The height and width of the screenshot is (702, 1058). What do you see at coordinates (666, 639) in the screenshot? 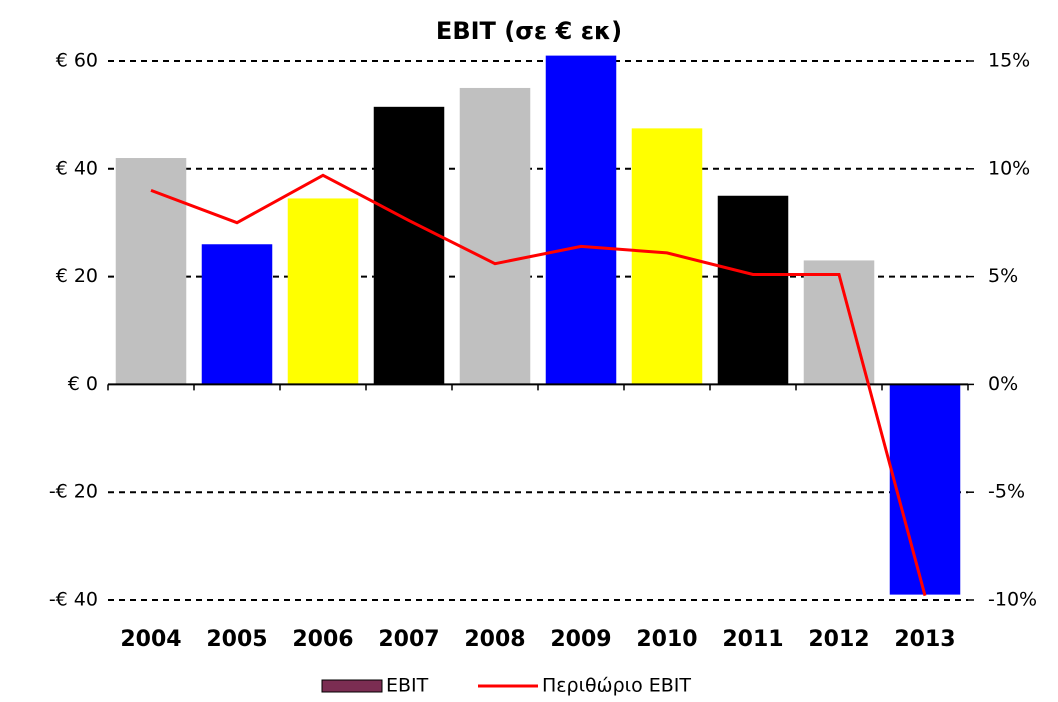
I see `x-tick-label: 2010` at bounding box center [666, 639].